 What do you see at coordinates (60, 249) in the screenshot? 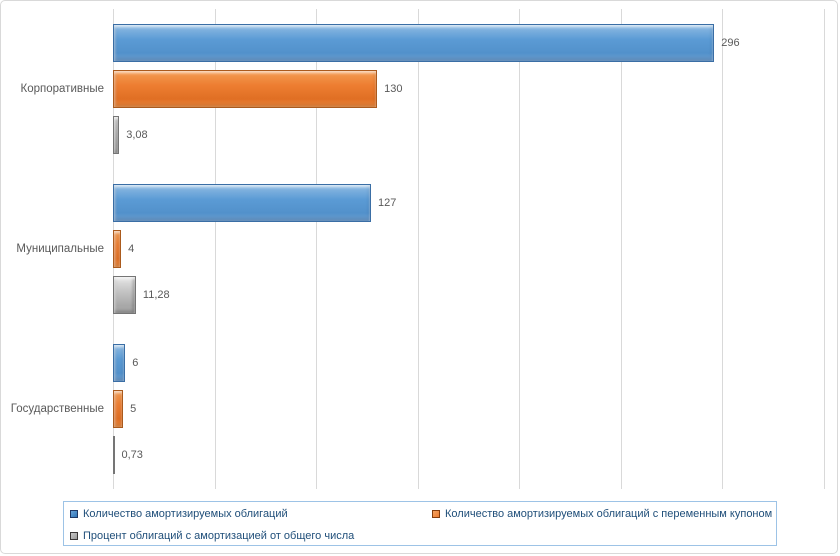
I see `category-label: Муниципальные` at bounding box center [60, 249].